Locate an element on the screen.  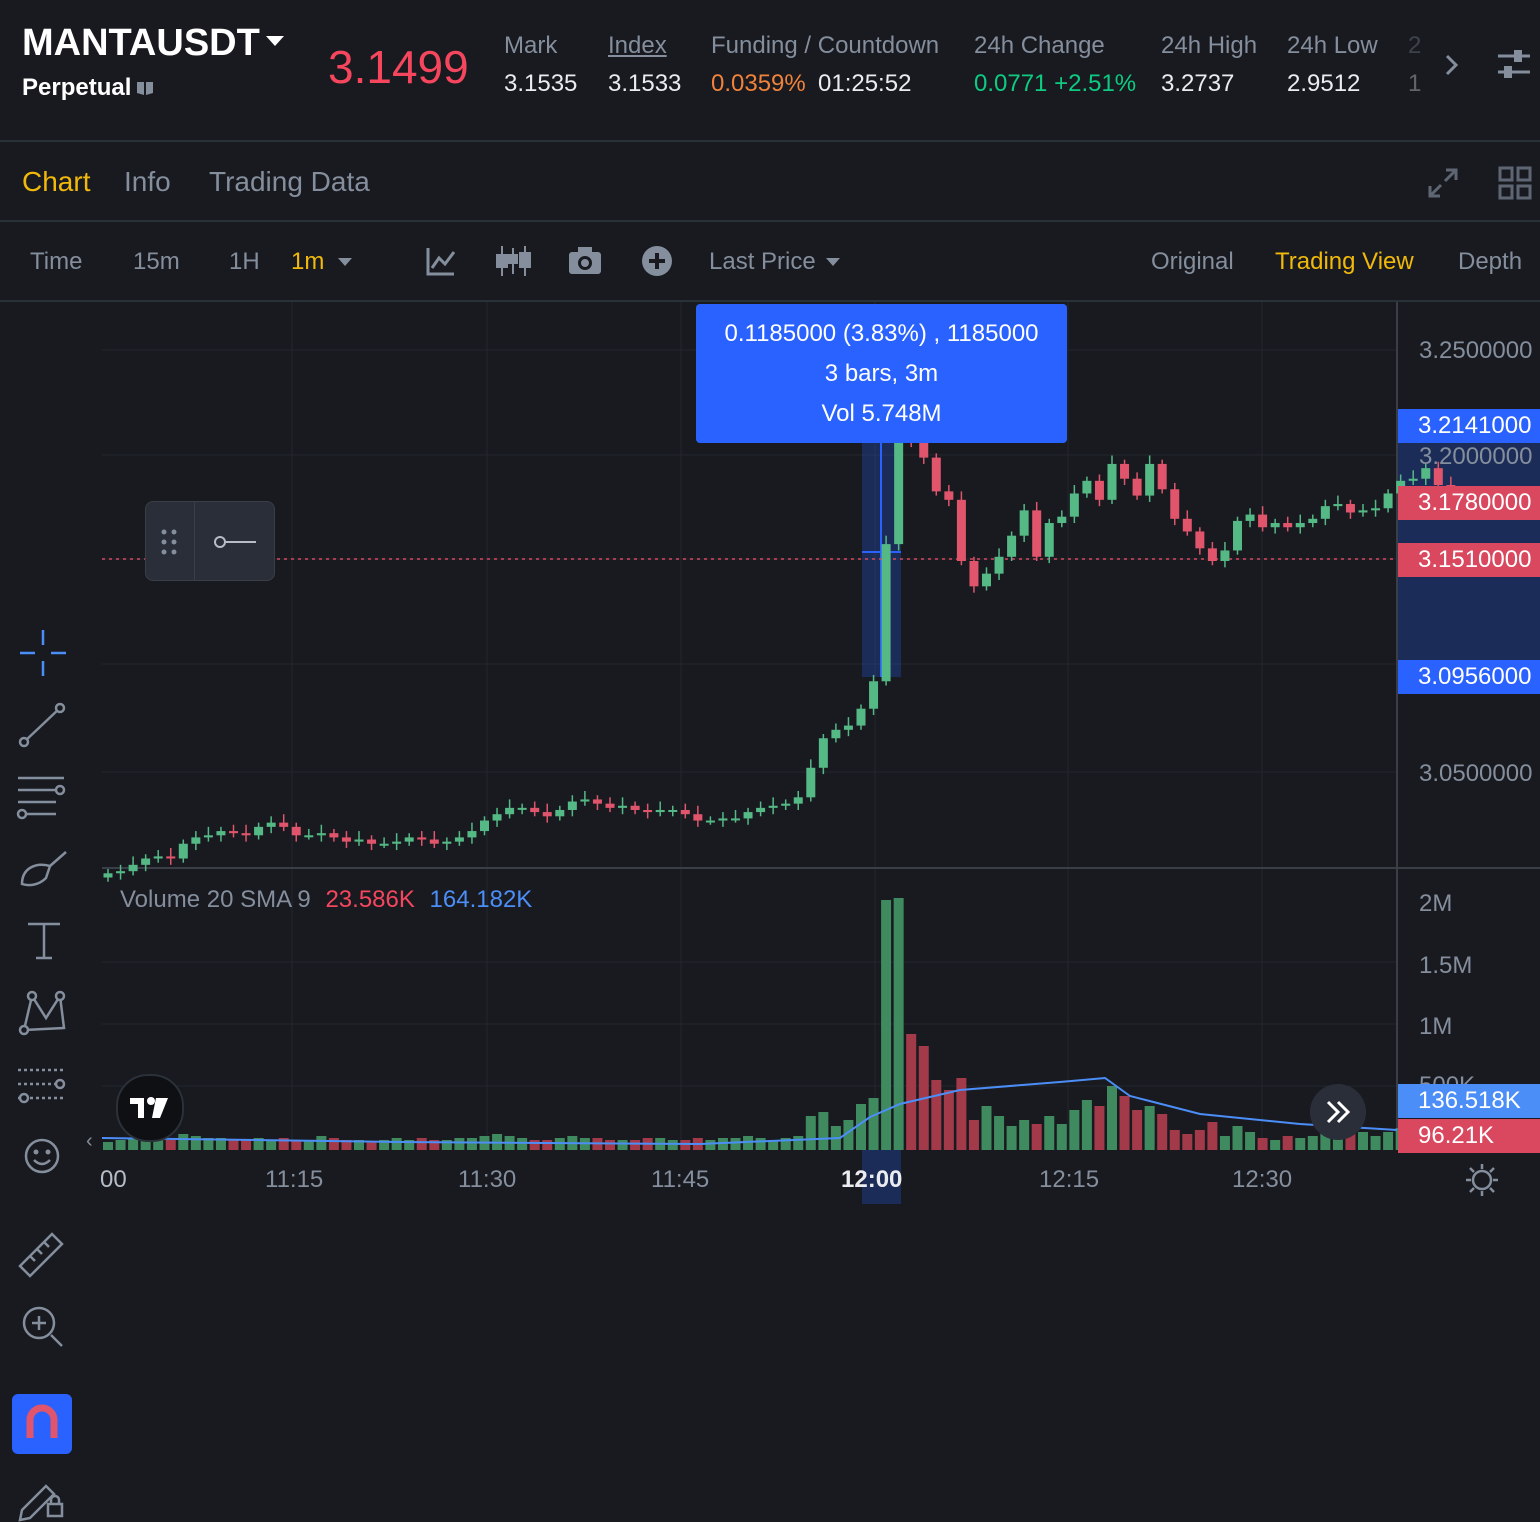
interval-1m-selected: 1m is located at coordinates (308, 261).